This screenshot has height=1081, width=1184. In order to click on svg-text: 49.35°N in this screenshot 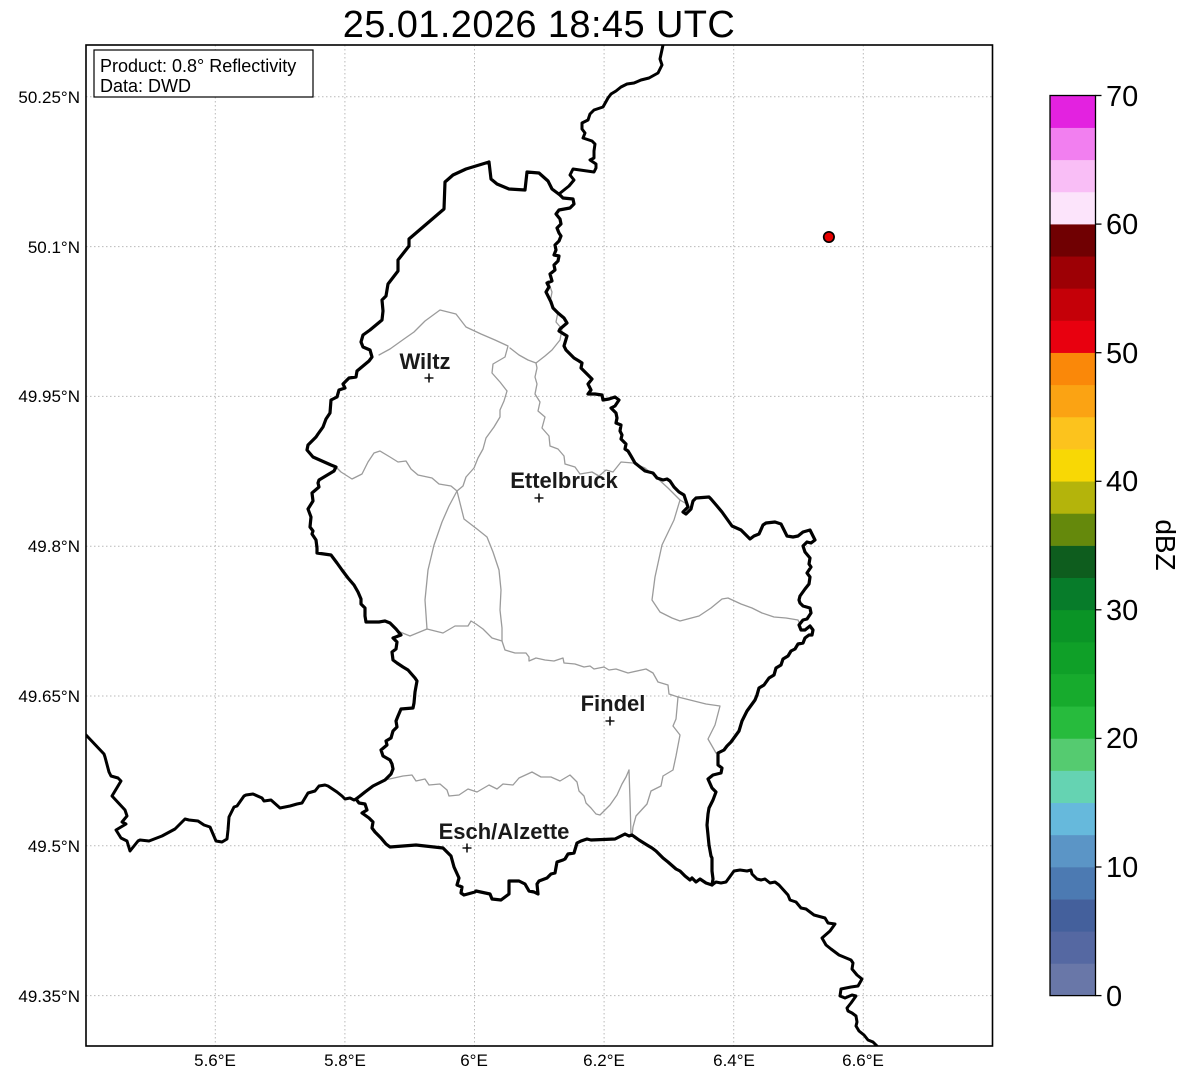, I will do `click(49, 996)`.